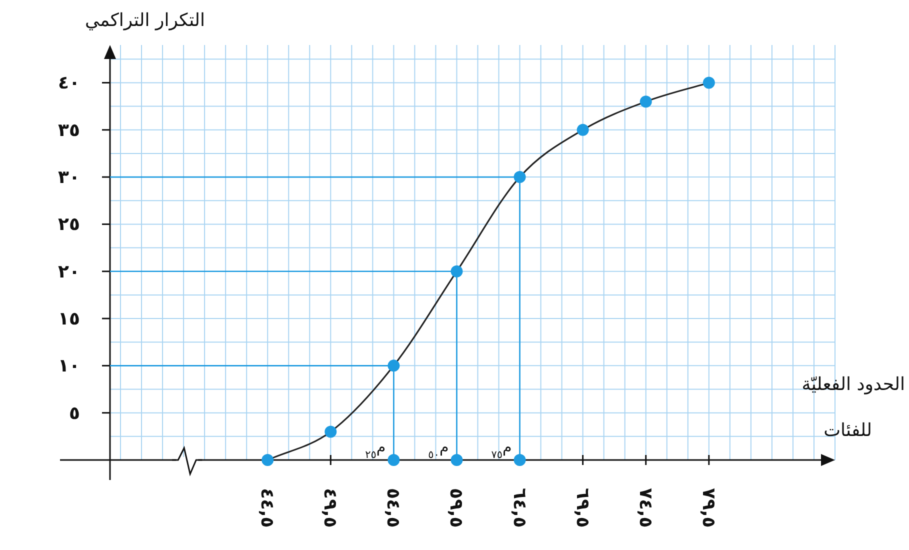 The image size is (909, 550). I want to click on y-tick-label: ٤٠, so click(69, 83).